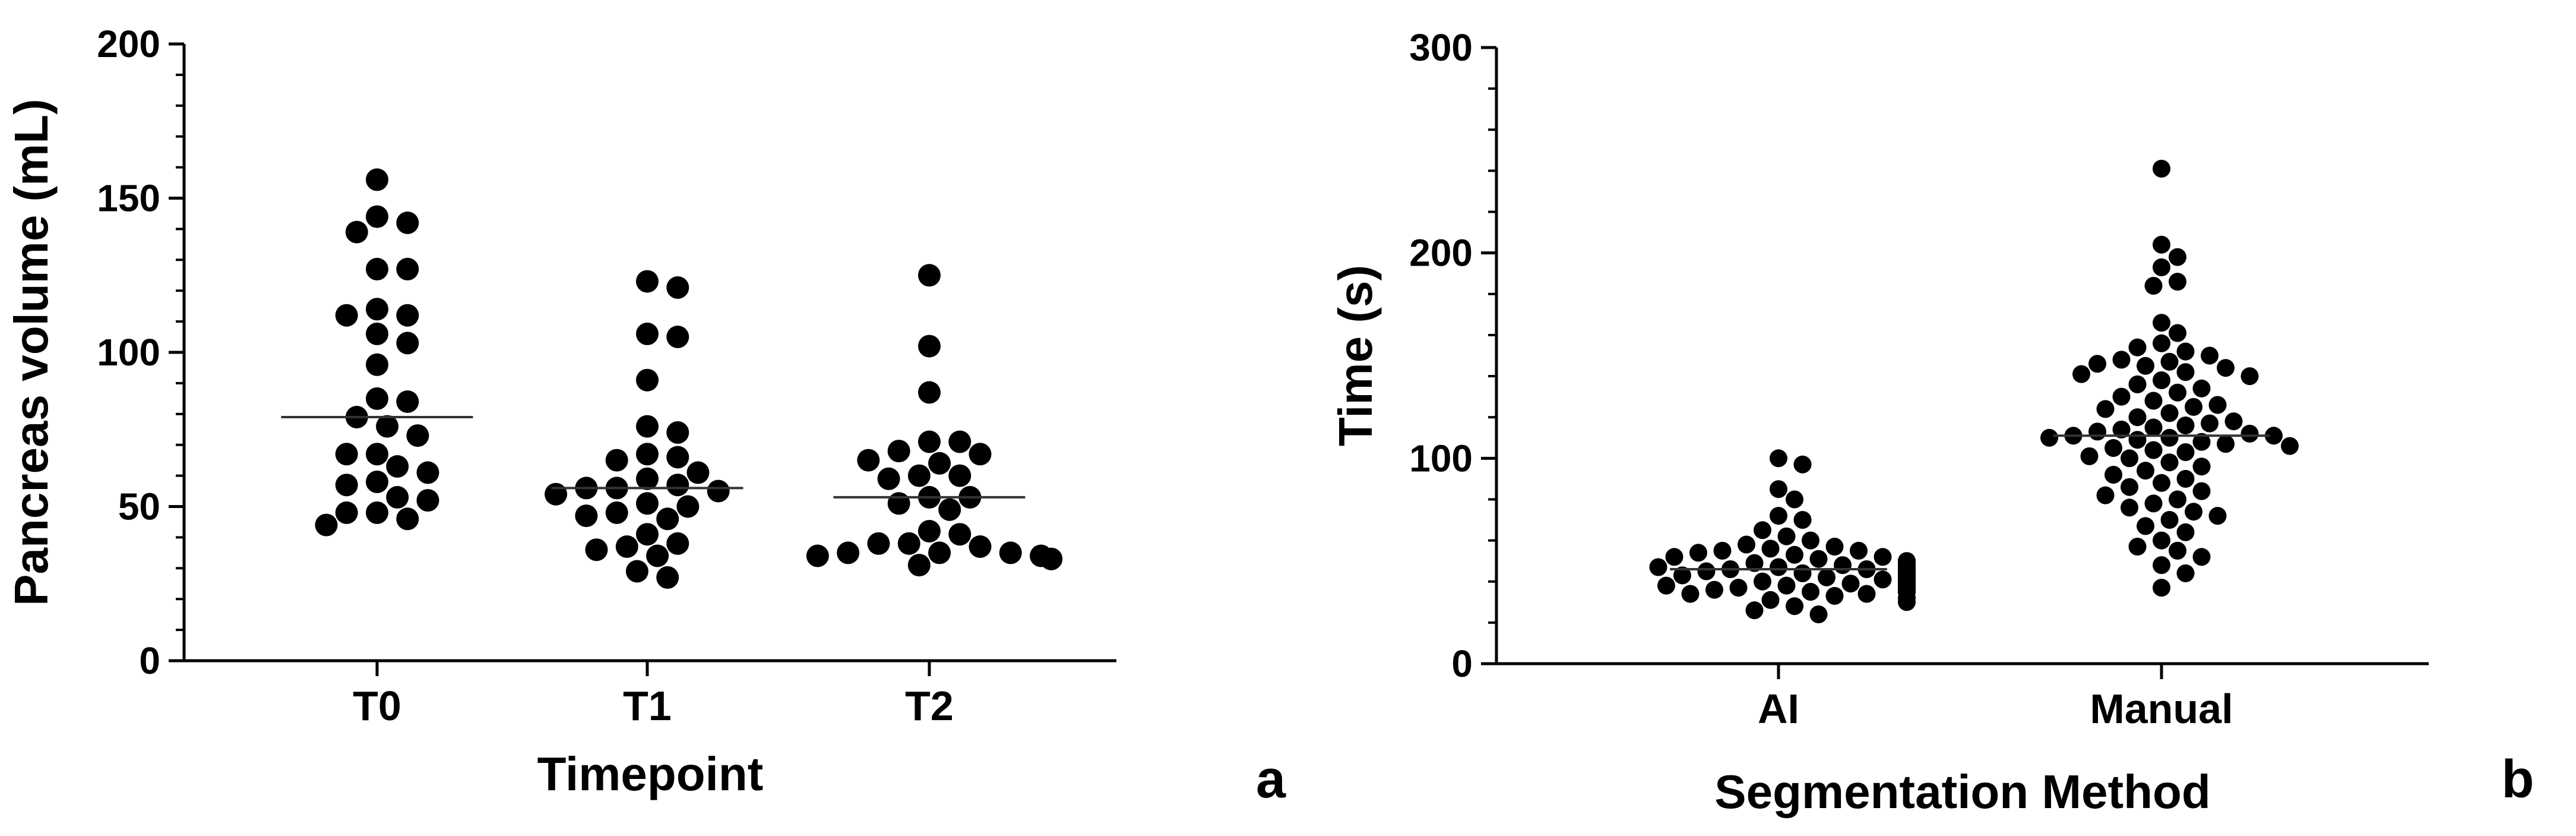 The height and width of the screenshot is (836, 2576). Describe the element at coordinates (149, 661) in the screenshot. I see `y-tick-label: 0` at that location.